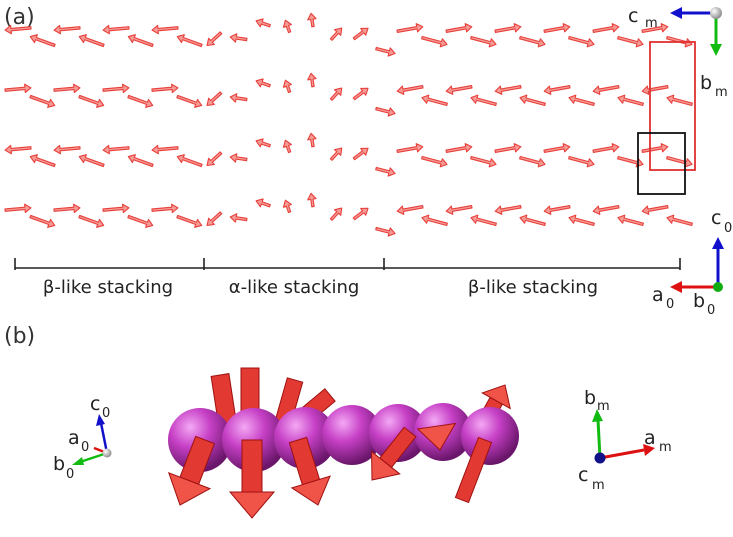  I want to click on panel-b-label: (b), so click(19, 336).